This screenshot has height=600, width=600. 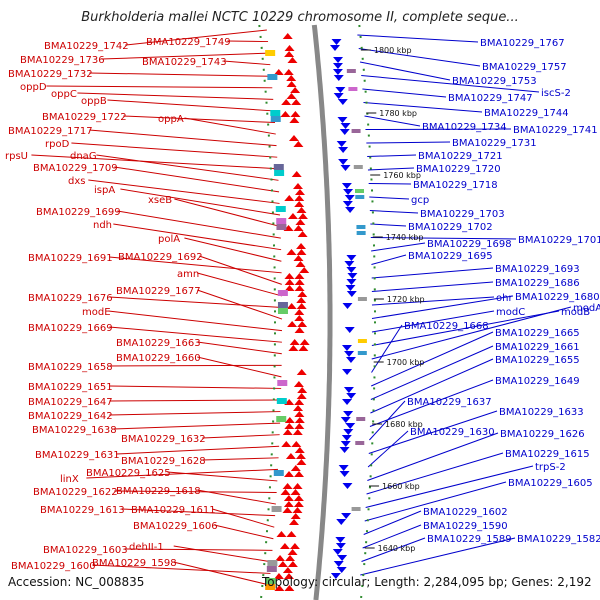 What do you see at coordinates (557, 297) in the screenshot?
I see `right-gene-label: BMA10229_1680` at bounding box center [557, 297].